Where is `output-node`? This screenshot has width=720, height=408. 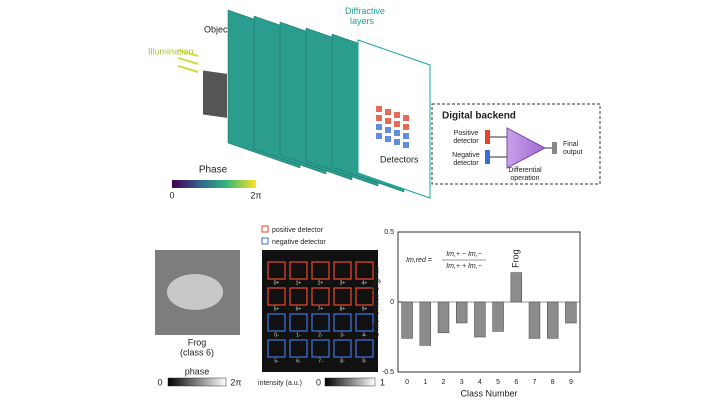
output-node is located at coordinates (554, 148).